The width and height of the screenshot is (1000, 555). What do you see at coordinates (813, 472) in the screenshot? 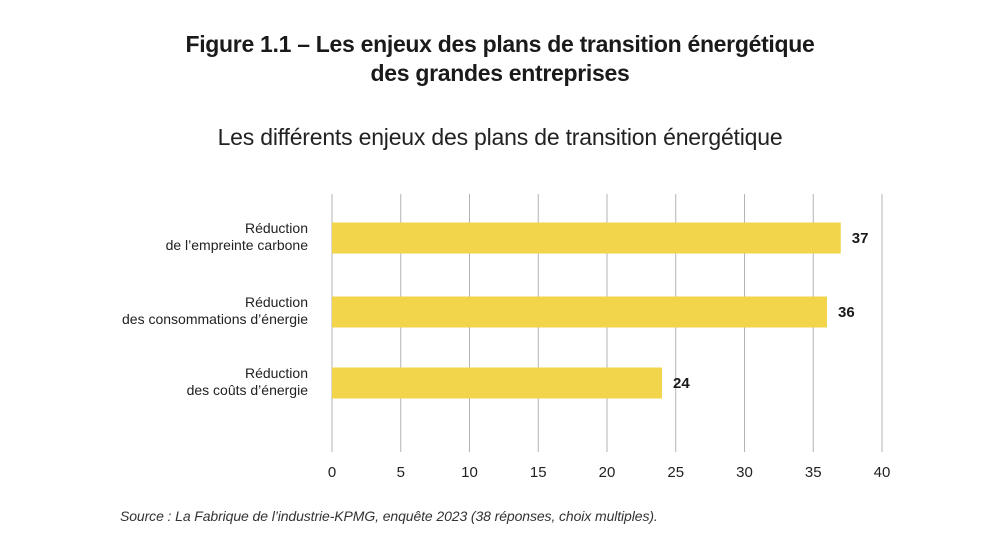
I see `tick-label-35: 35` at bounding box center [813, 472].